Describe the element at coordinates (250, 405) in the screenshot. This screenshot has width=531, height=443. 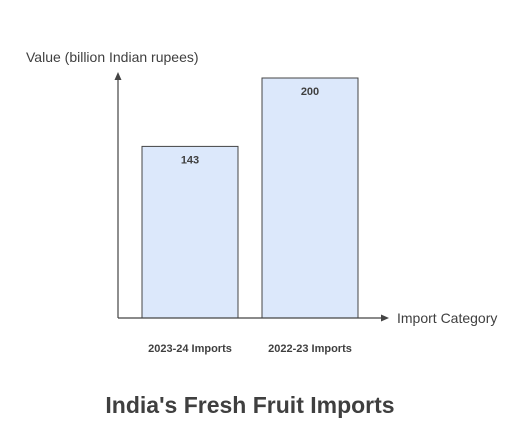
I see `chart-title: India's Fresh Fruit Imports` at that location.